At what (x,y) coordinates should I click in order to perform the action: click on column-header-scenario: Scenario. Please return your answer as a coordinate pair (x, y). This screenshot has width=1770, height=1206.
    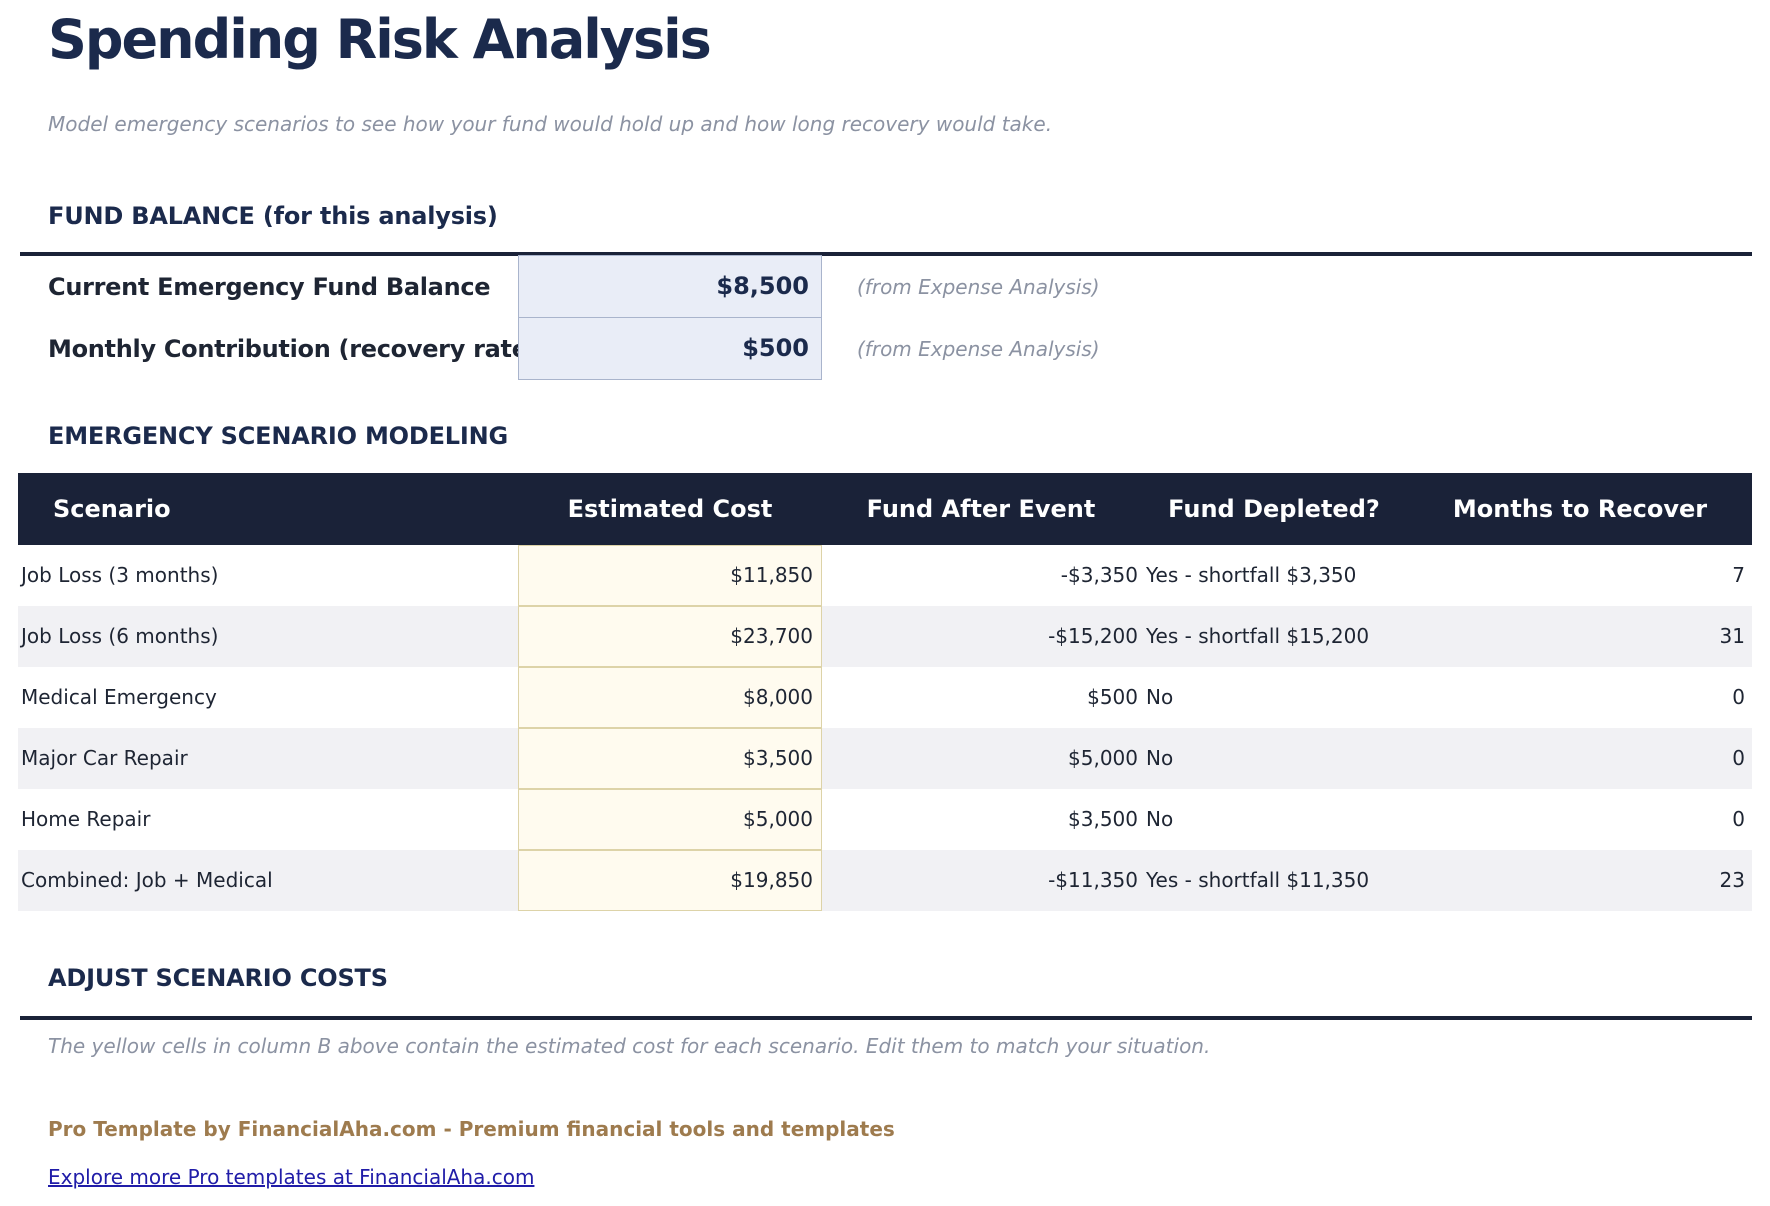
    Looking at the image, I should click on (112, 509).